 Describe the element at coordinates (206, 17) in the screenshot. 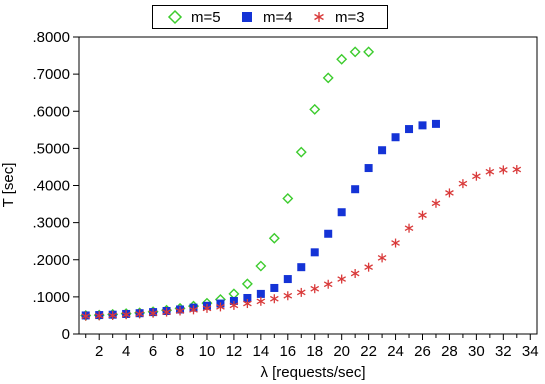

I see `legend-label-m5: m=5` at that location.